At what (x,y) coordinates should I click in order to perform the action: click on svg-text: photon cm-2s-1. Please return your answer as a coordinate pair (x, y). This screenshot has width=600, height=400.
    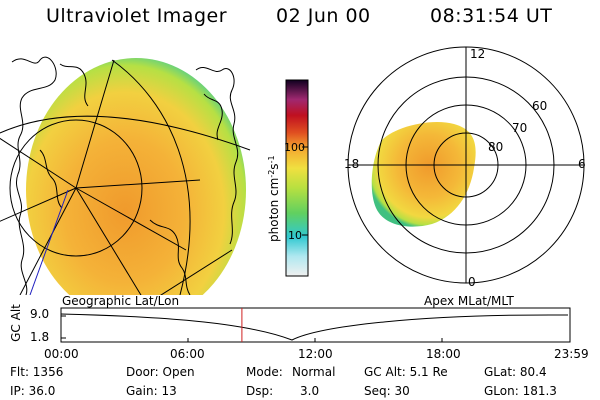
    Looking at the image, I should click on (274, 198).